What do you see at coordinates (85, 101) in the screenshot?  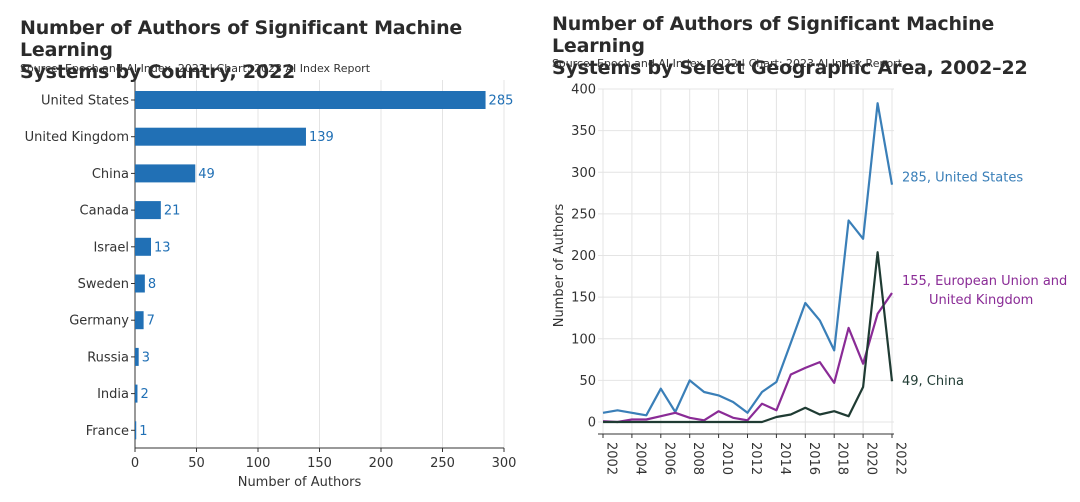 I see `category-label: United States` at bounding box center [85, 101].